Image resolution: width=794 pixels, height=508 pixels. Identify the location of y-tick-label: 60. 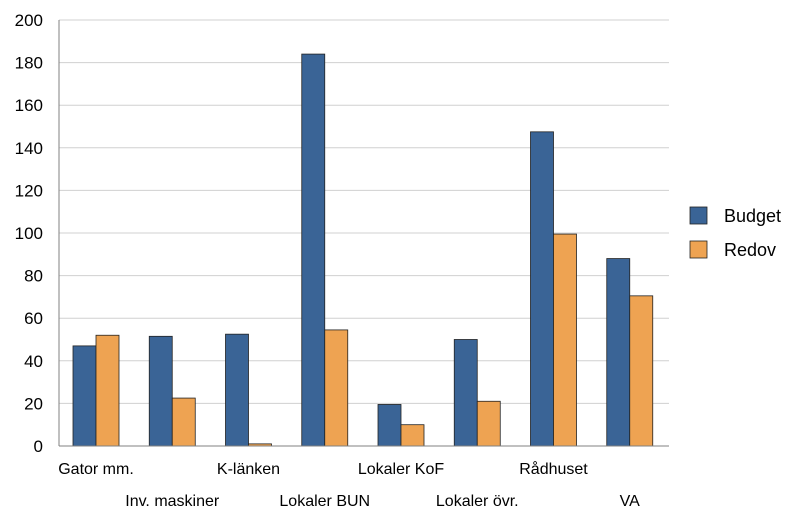
(33, 318).